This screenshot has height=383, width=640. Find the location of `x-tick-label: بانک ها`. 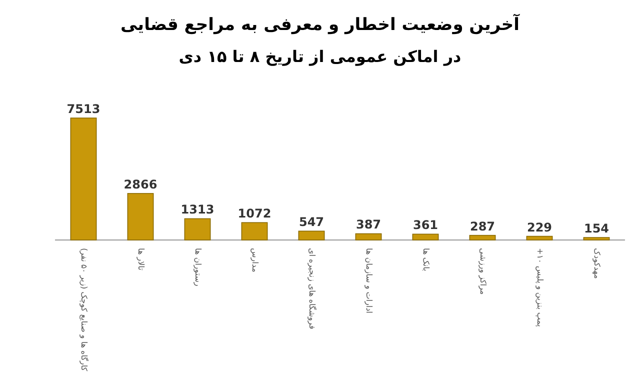

x-tick-label: بانک ها is located at coordinates (425, 260).